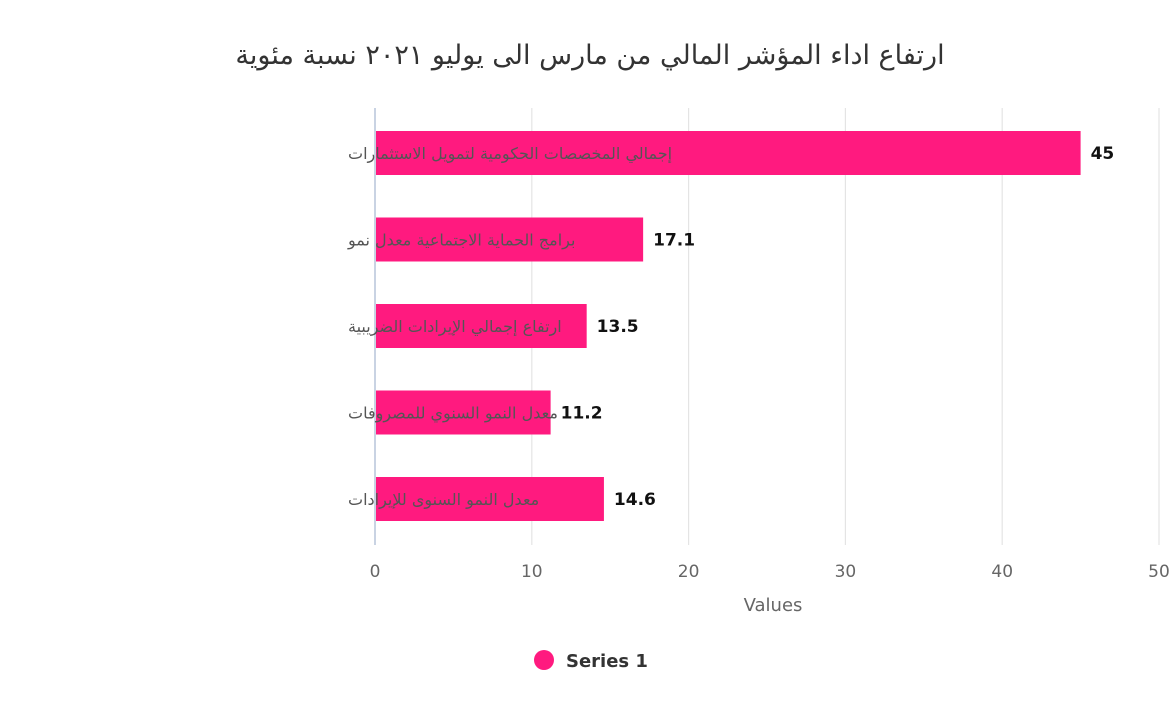 The image size is (1170, 713). I want to click on data-label: 13.5, so click(618, 327).